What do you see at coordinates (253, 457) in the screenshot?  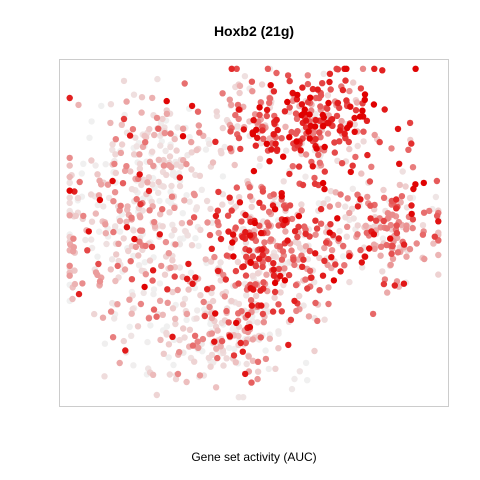 I see `x-axis-label: Gene set activity (AUC)` at bounding box center [253, 457].